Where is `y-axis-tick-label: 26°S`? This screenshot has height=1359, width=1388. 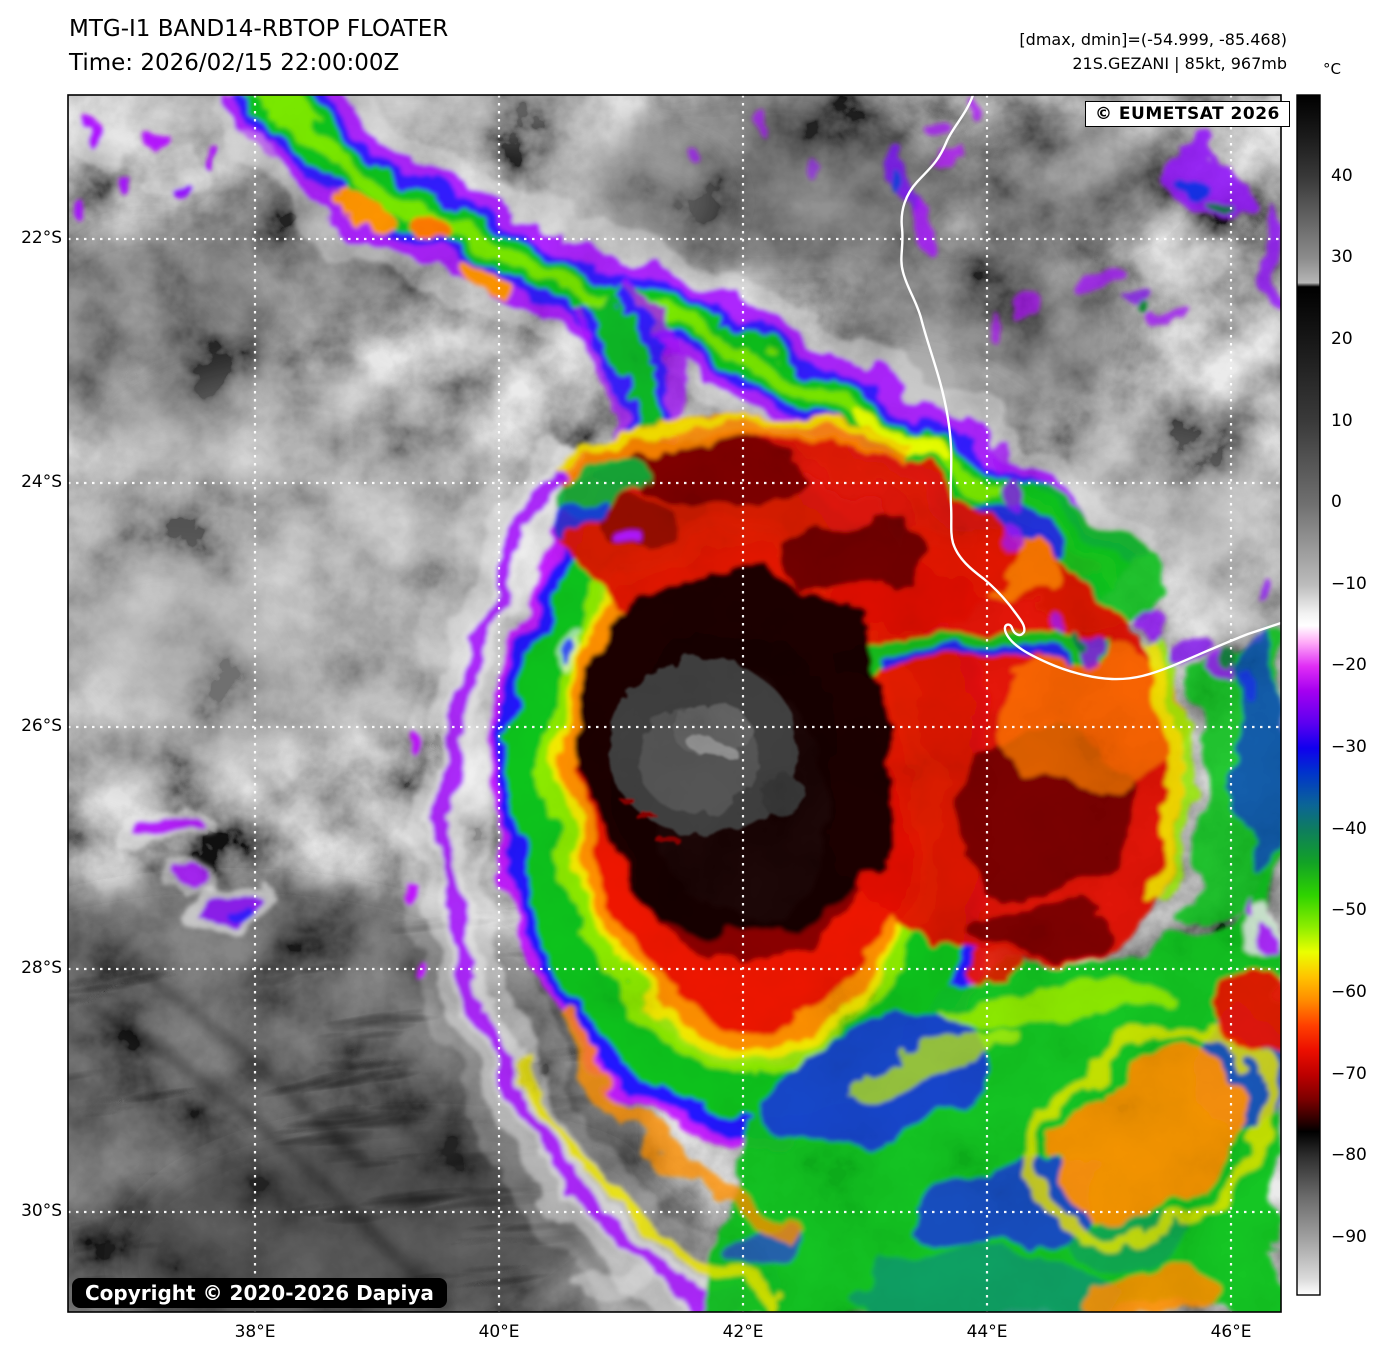 y-axis-tick-label: 26°S is located at coordinates (41, 726).